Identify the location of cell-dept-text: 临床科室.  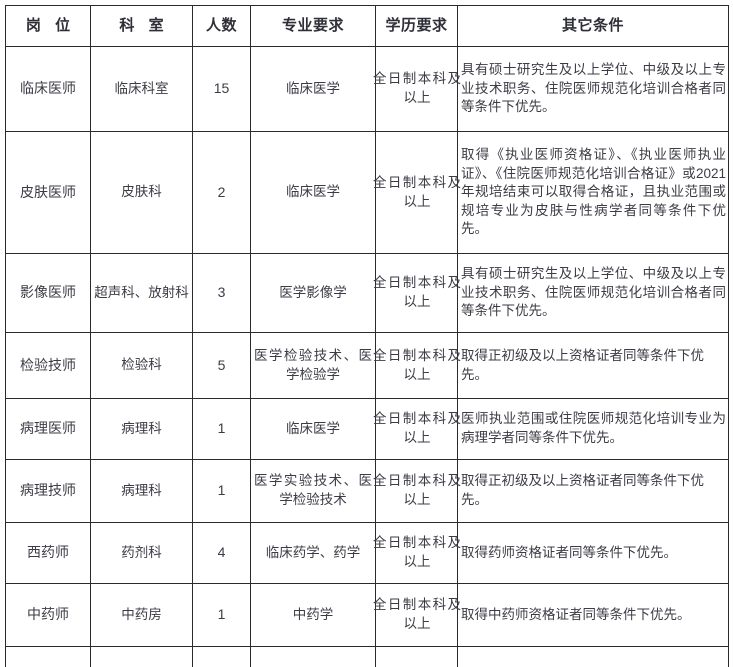
(142, 88).